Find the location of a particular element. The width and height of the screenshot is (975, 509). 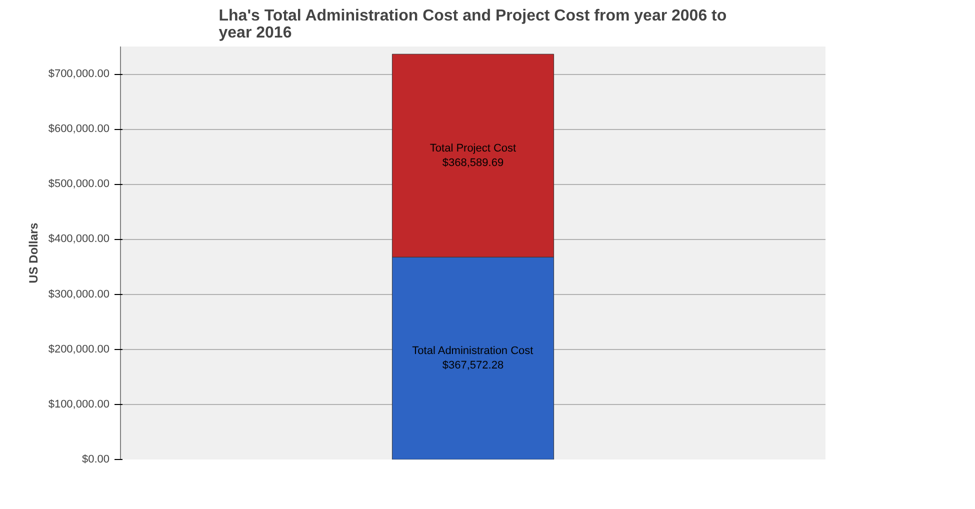

y-tick-label: $0.00 is located at coordinates (96, 460).